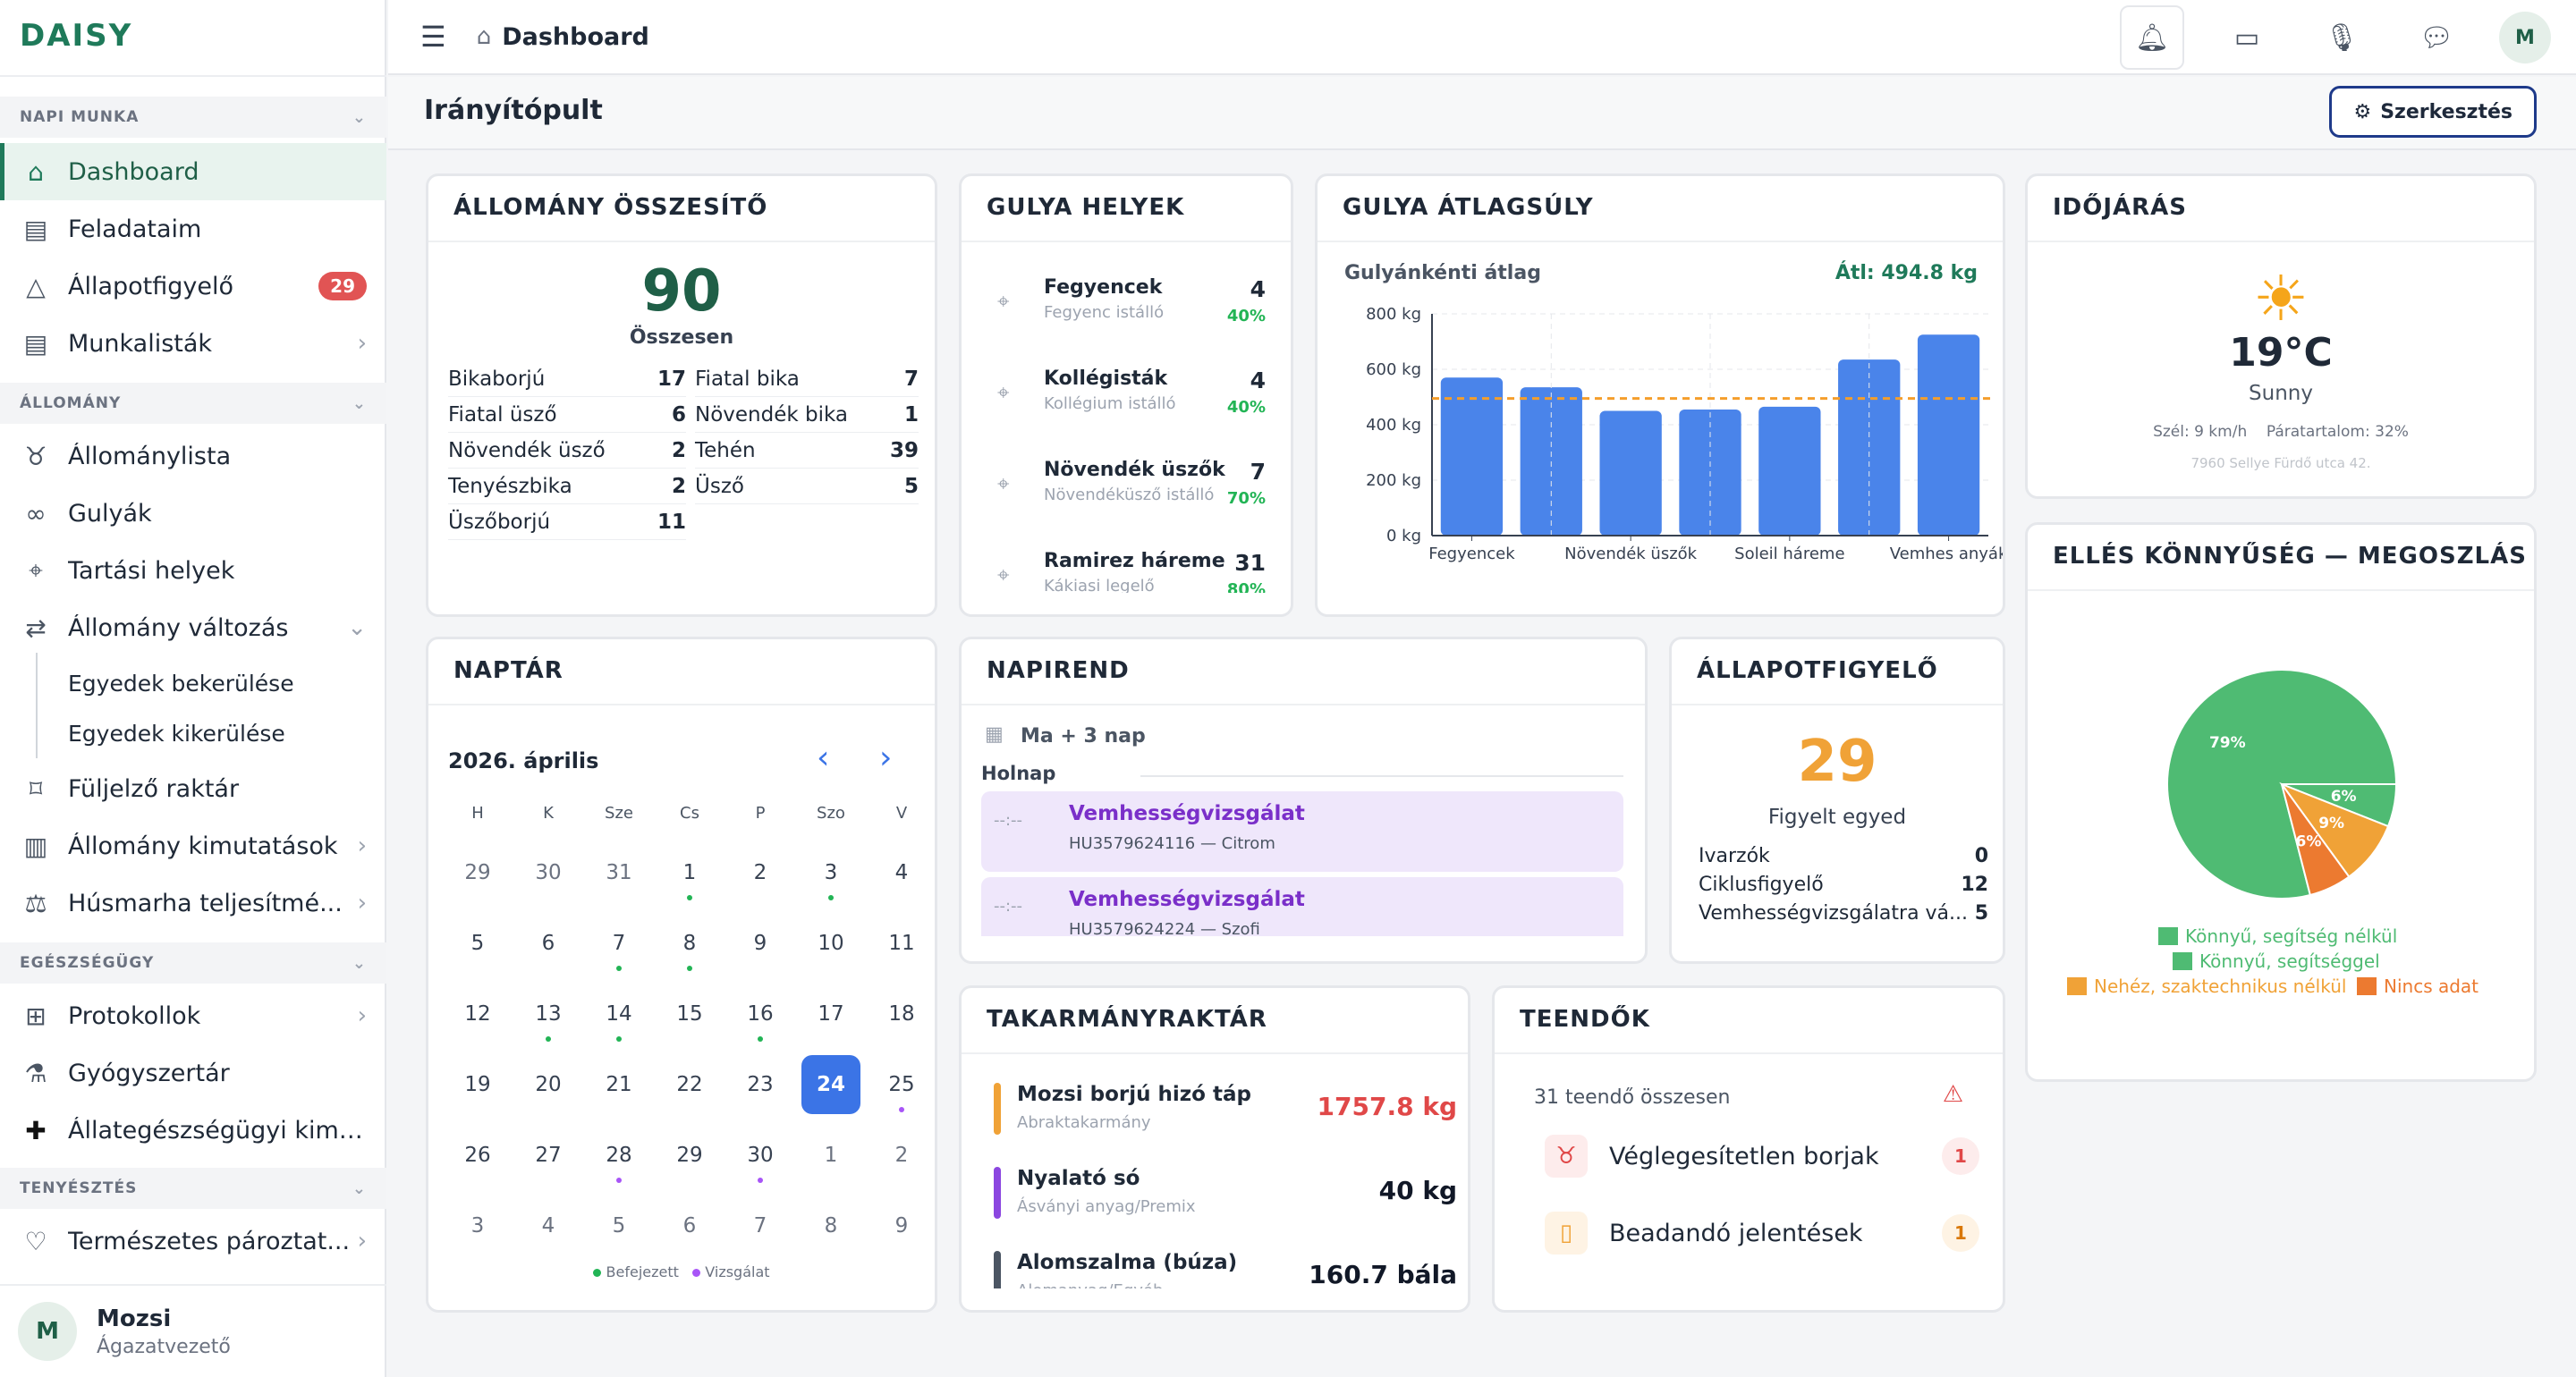 This screenshot has width=2576, height=1377. What do you see at coordinates (901, 1084) in the screenshot?
I see `calendar-day: 25` at bounding box center [901, 1084].